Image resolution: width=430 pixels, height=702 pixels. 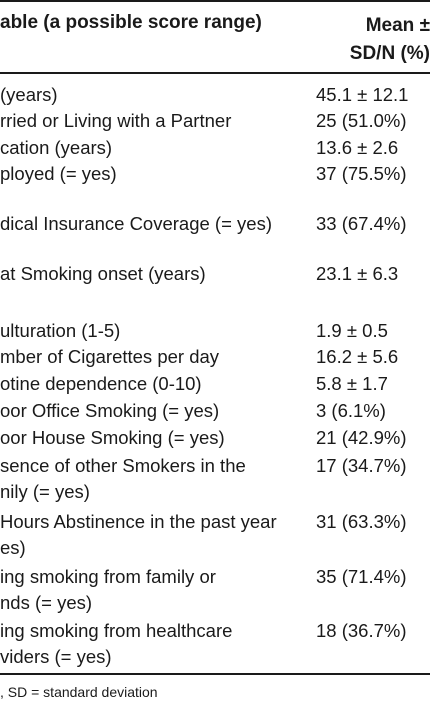 What do you see at coordinates (361, 120) in the screenshot?
I see `row-married-value: 25 (51.0%)` at bounding box center [361, 120].